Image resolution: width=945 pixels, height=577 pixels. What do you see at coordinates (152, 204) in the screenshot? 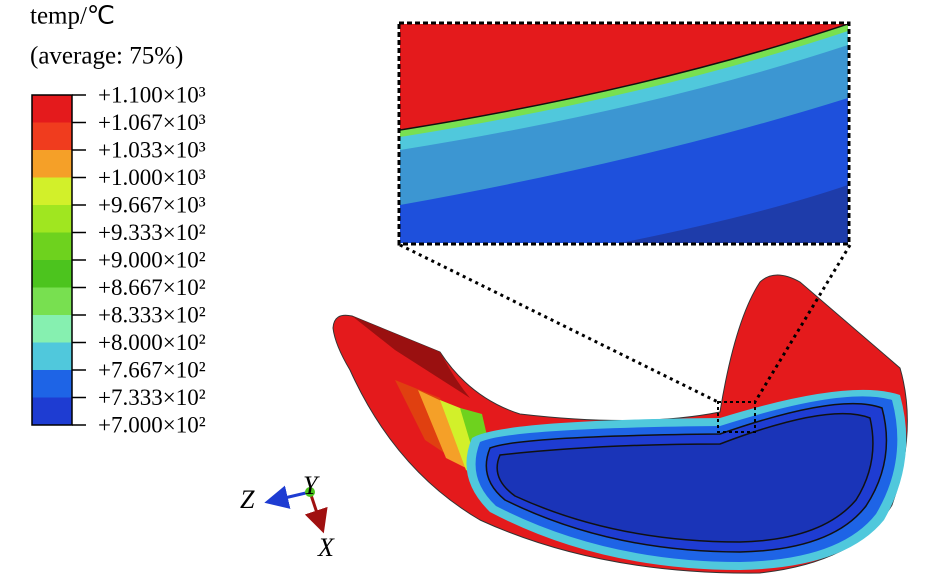
I see `legend-label: +9.667×10³` at bounding box center [152, 204].